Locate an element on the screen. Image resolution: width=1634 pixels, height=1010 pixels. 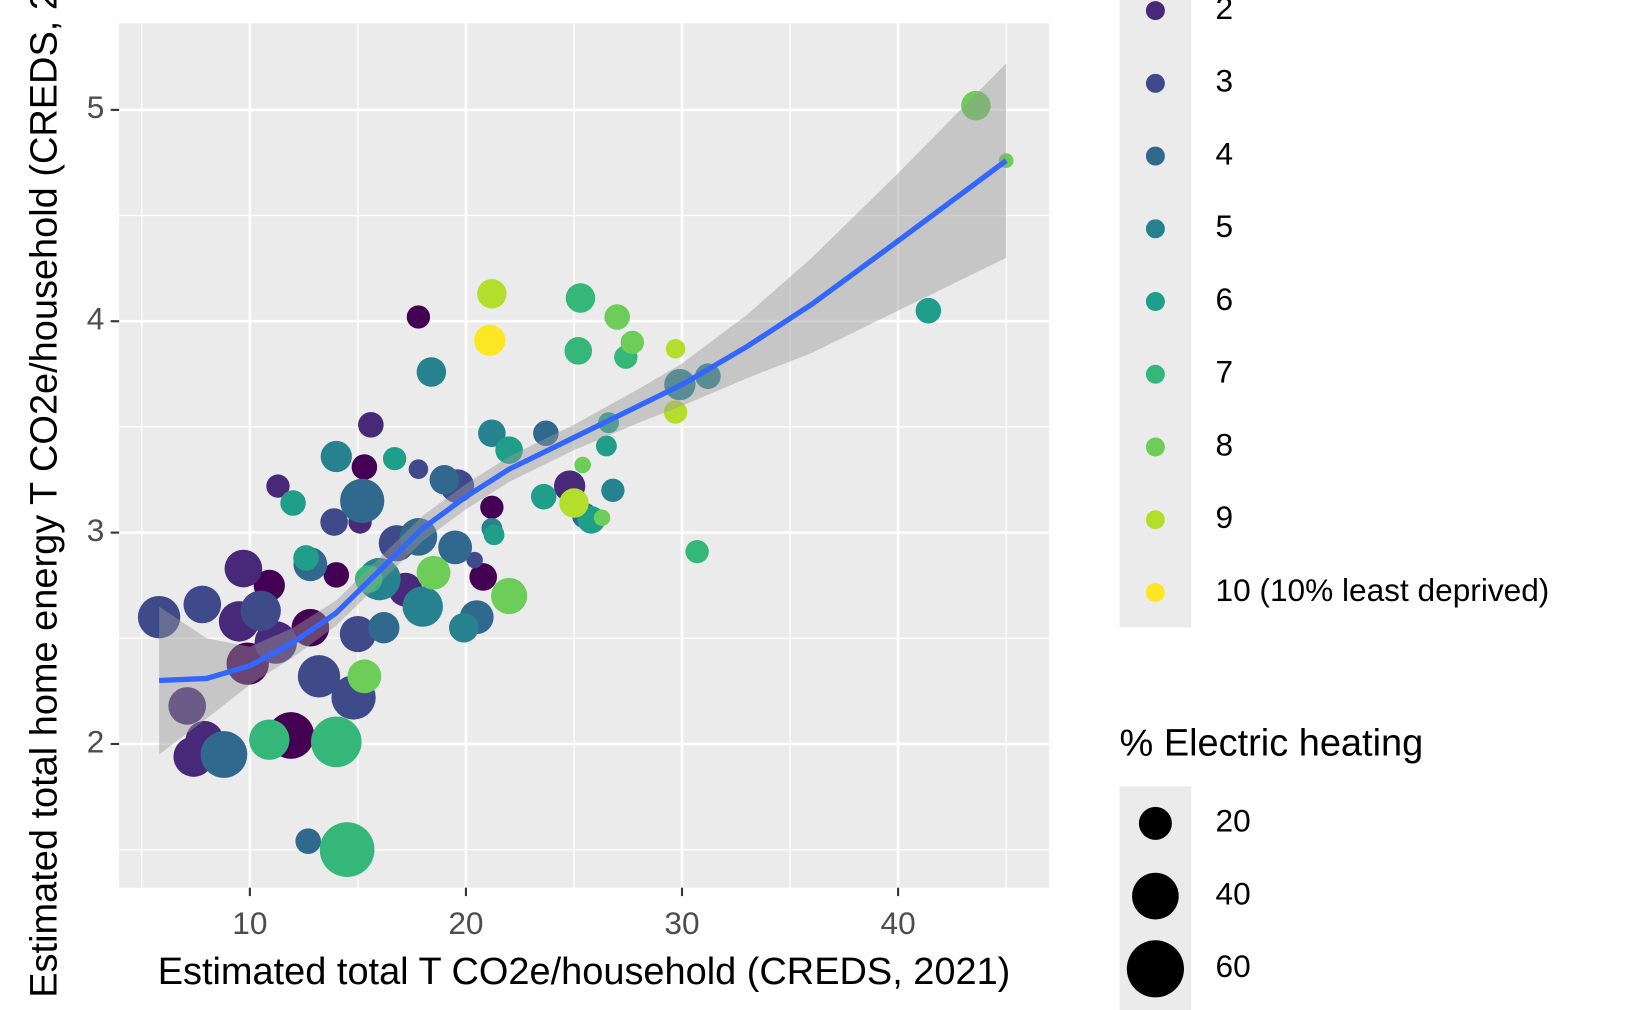
size-legend-label: 60 is located at coordinates (1232, 966).